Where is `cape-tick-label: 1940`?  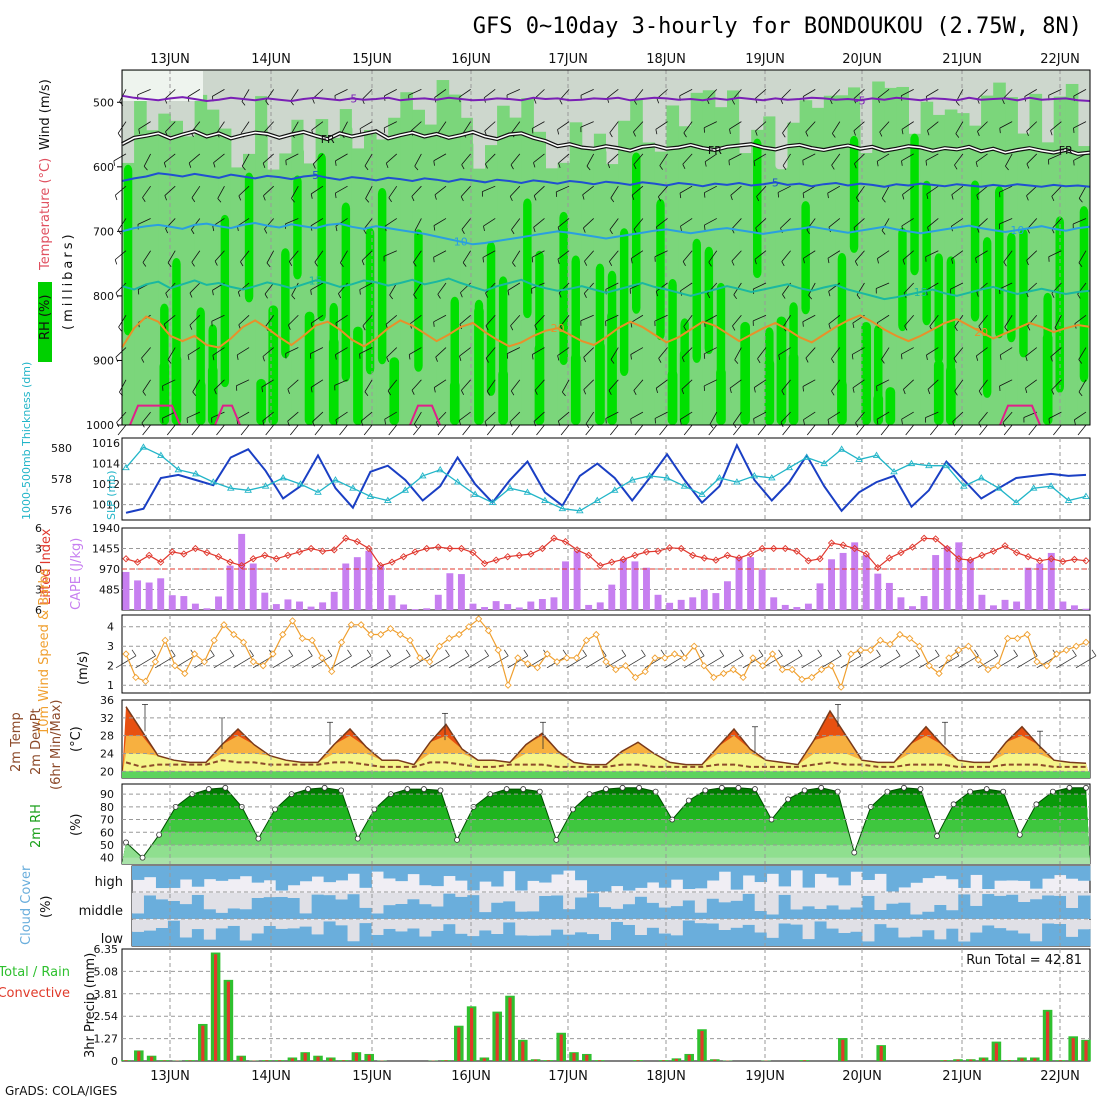 cape-tick-label: 1940 is located at coordinates (106, 528).